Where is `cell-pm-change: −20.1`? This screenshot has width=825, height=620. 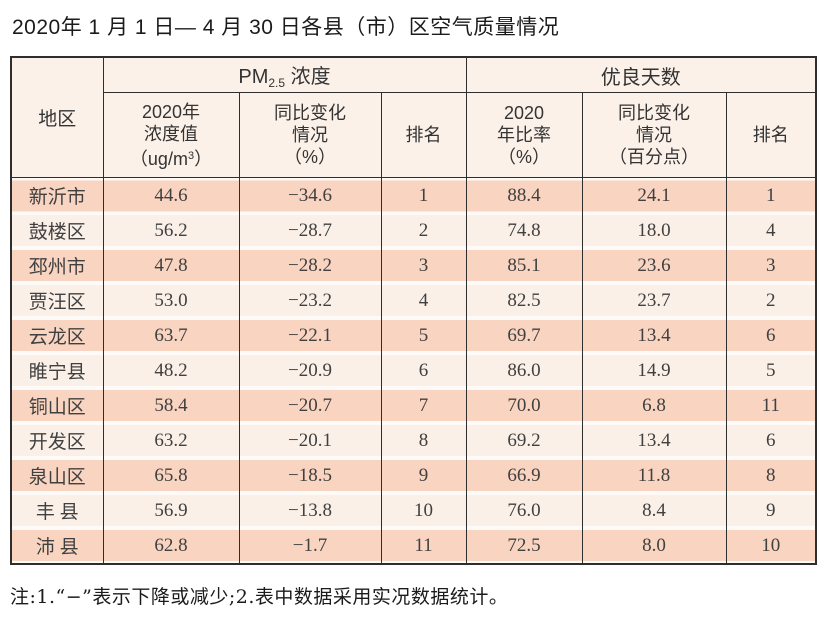
cell-pm-change: −20.1 is located at coordinates (310, 440).